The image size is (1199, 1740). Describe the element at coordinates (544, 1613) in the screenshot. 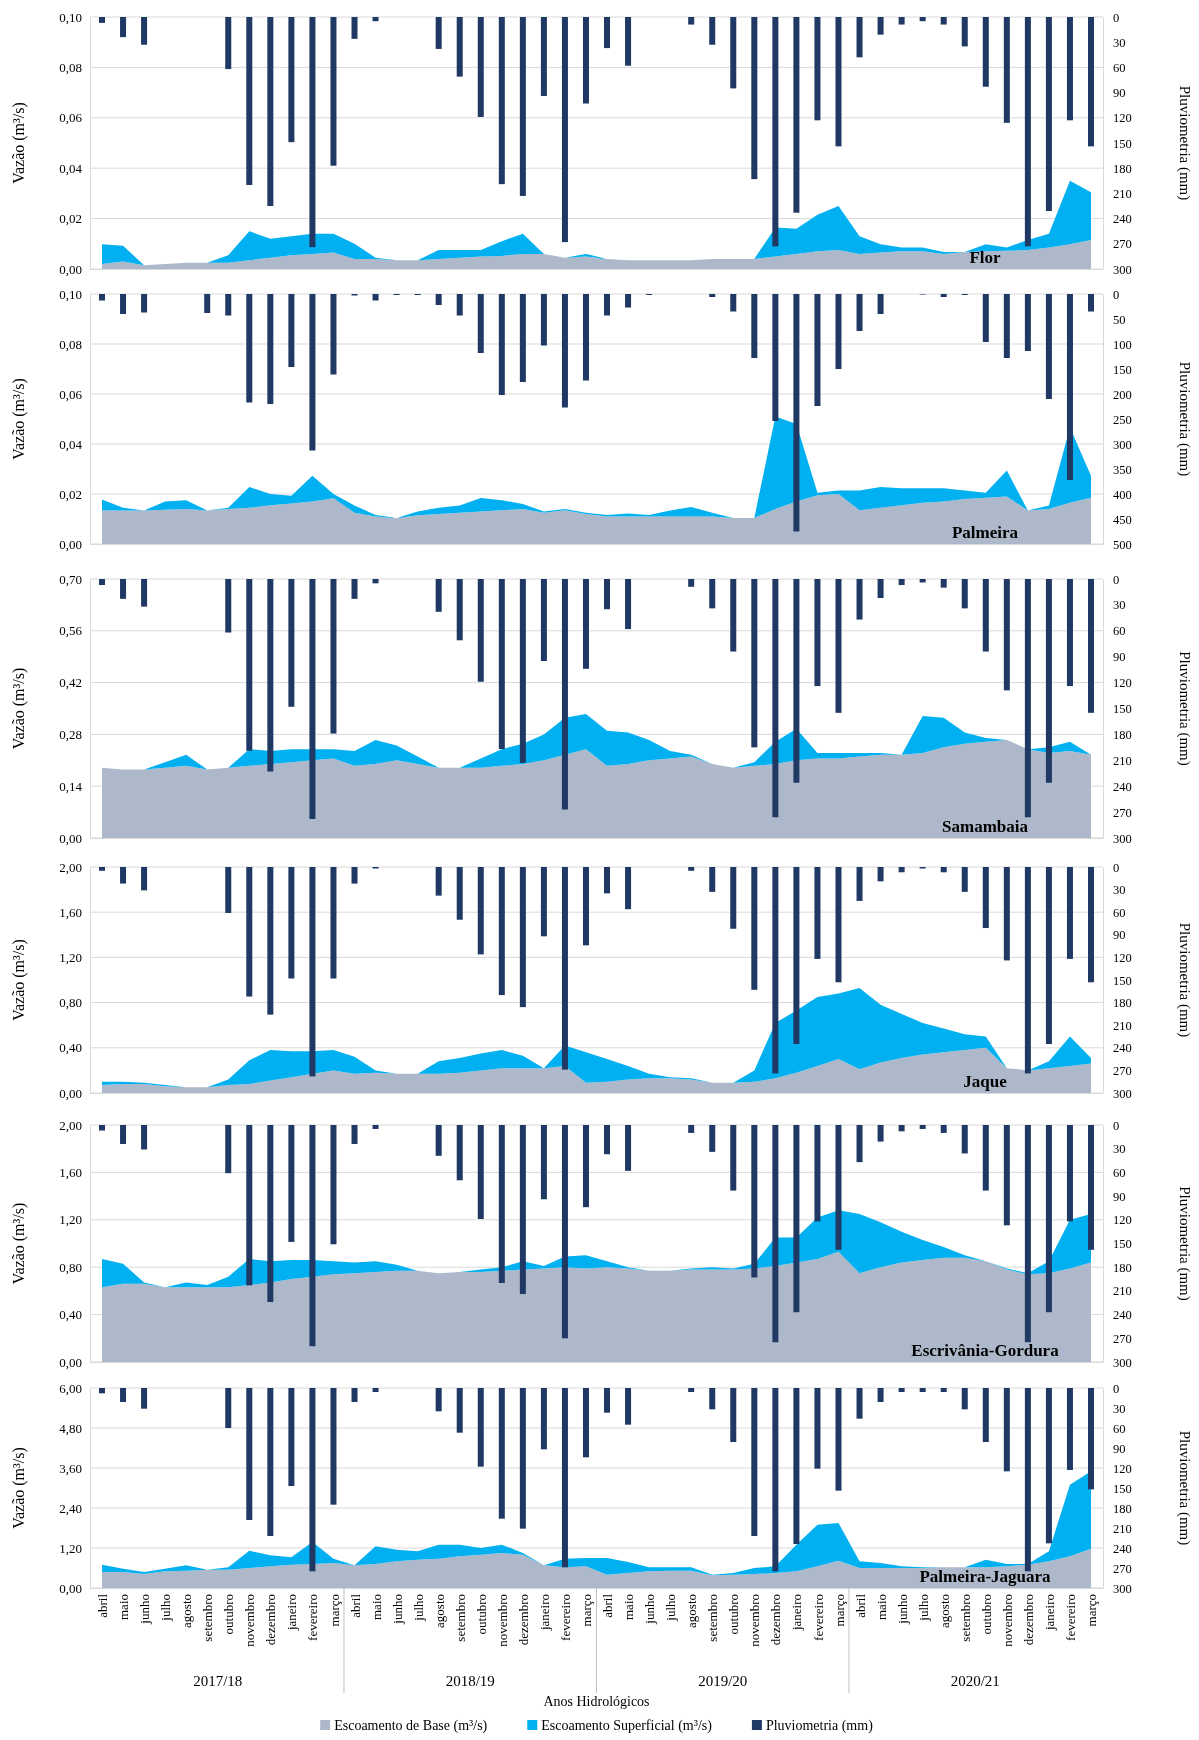

I see `x-tick-label: janeiro` at that location.